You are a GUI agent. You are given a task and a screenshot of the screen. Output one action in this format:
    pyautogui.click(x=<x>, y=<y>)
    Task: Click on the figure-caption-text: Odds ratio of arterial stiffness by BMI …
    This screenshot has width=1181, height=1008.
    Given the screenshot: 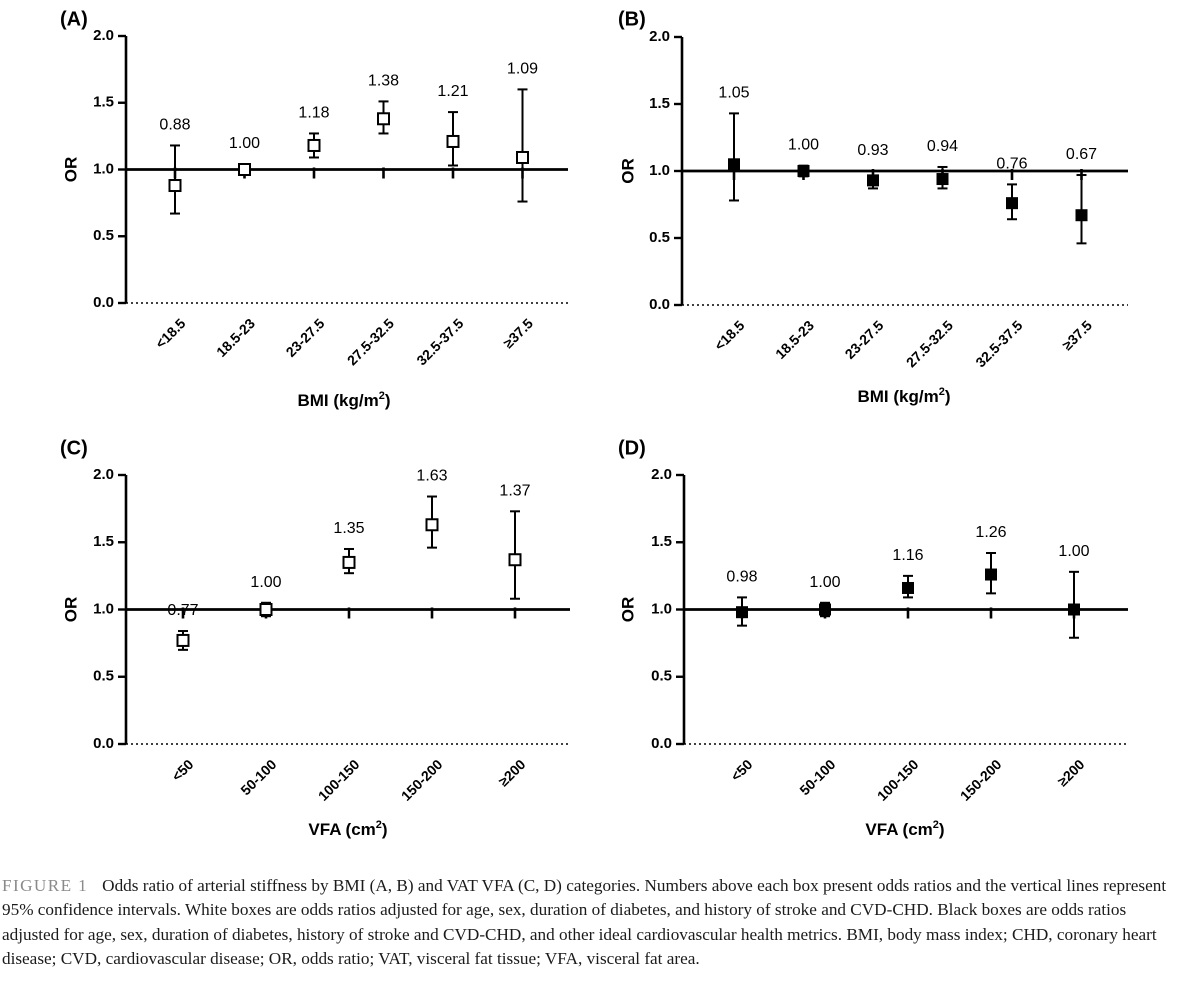 What is the action you would take?
    pyautogui.click(x=584, y=922)
    